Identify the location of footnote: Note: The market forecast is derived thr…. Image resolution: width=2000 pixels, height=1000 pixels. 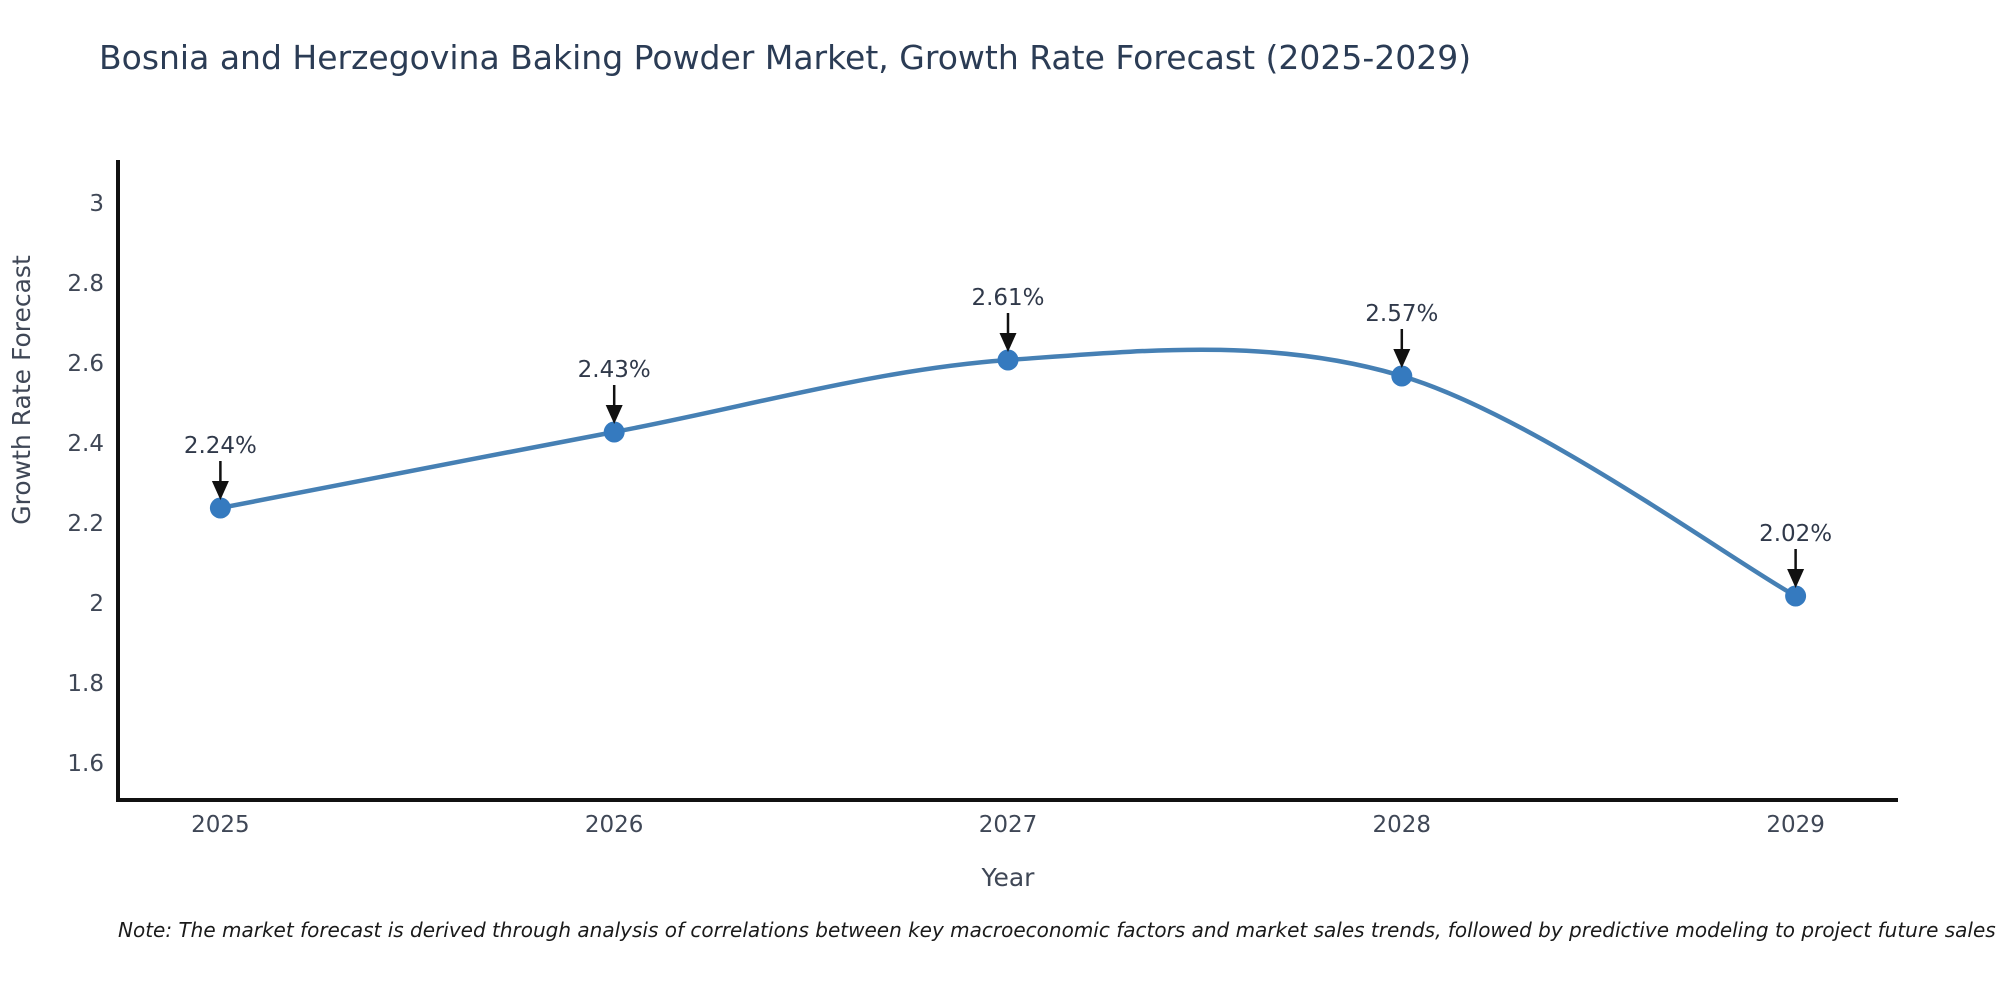
(1057, 930).